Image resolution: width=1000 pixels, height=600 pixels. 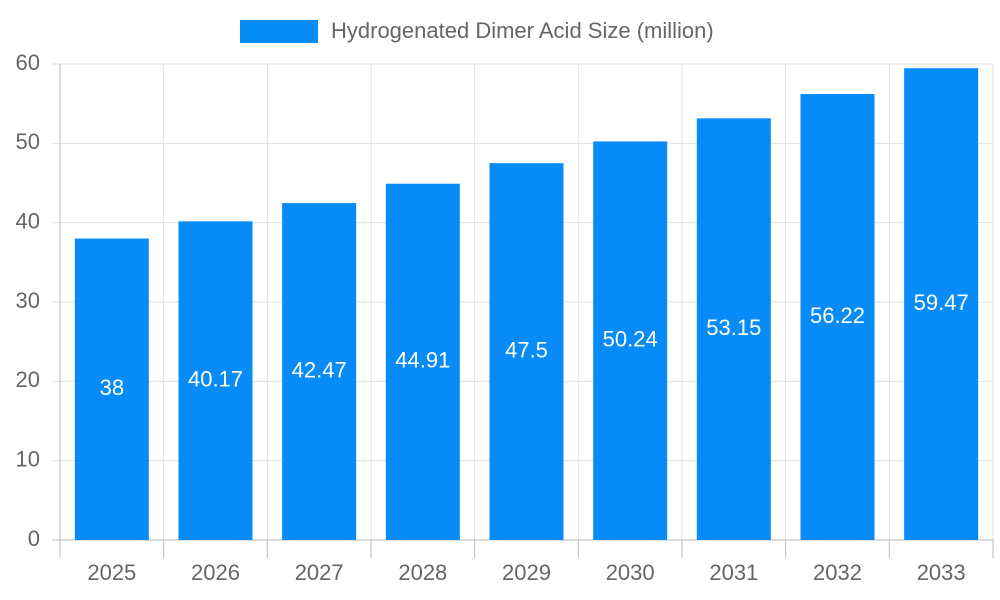 What do you see at coordinates (111, 572) in the screenshot?
I see `x-tick-label: 2025` at bounding box center [111, 572].